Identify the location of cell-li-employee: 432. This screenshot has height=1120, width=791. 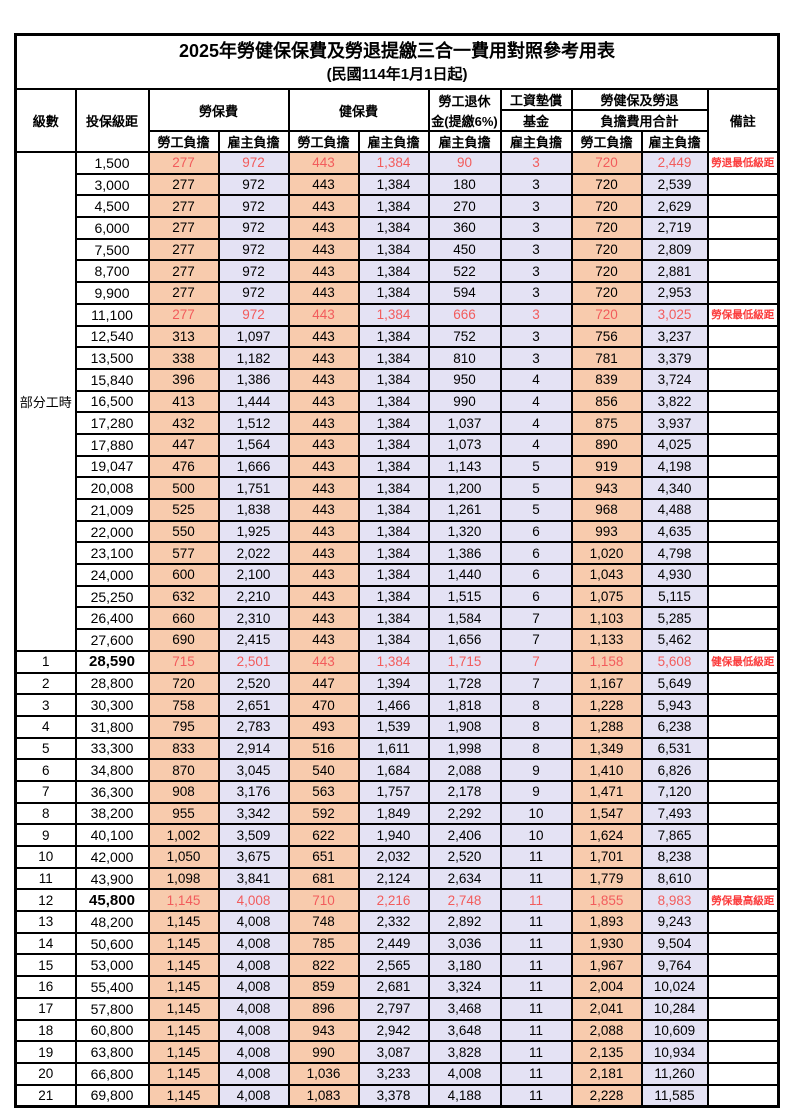
(183, 423).